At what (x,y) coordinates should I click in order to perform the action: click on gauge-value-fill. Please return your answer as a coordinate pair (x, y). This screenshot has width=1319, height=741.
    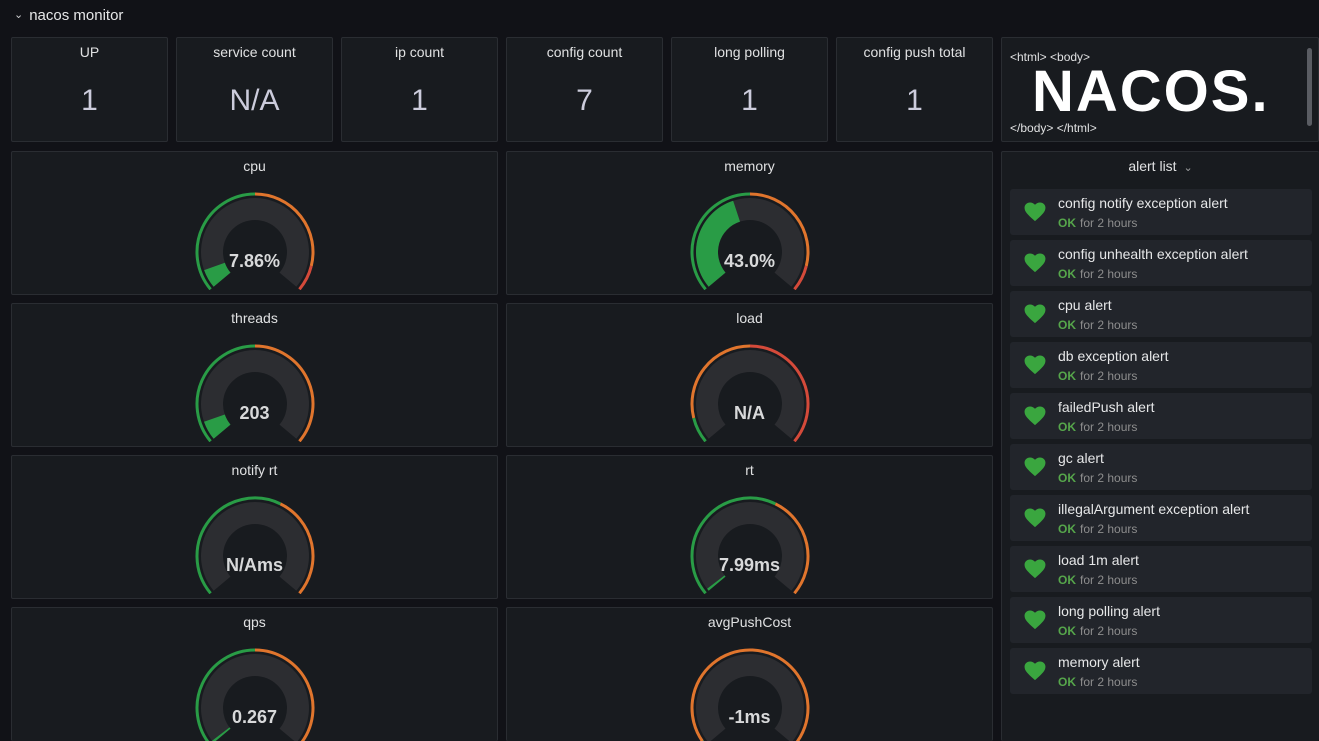
    Looking at the image, I should click on (718, 244).